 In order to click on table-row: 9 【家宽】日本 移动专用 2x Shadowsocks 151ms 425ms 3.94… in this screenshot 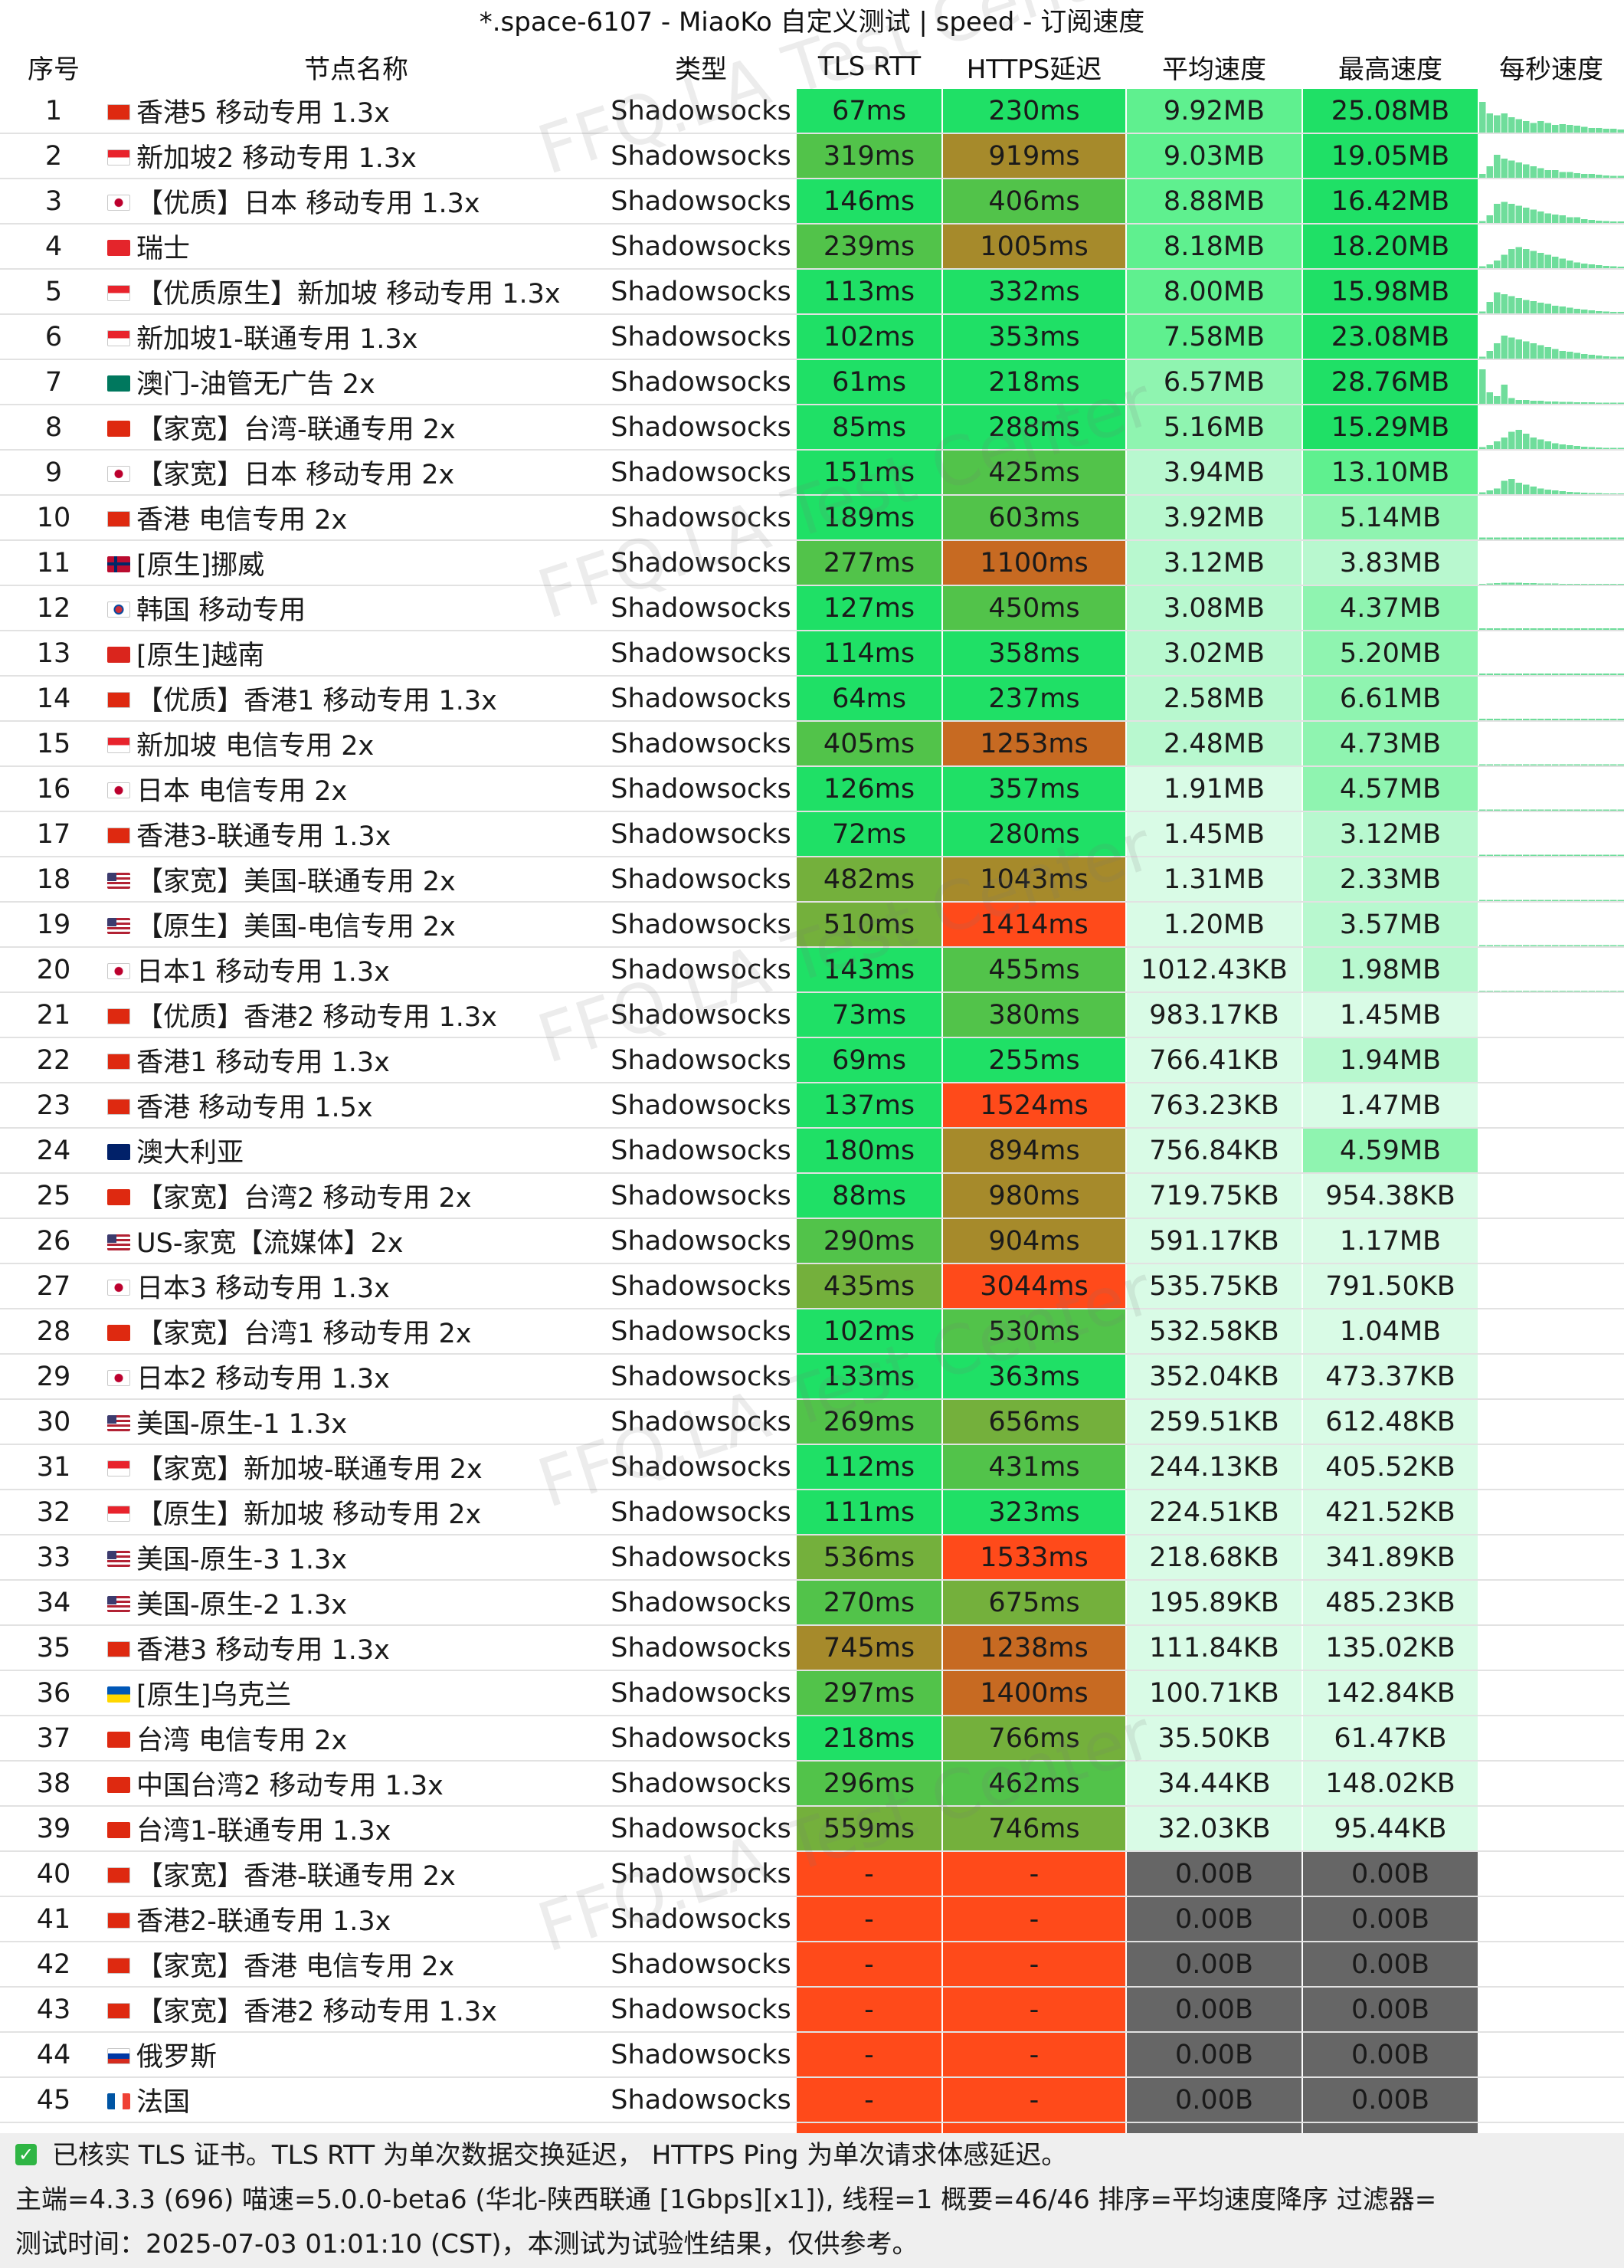, I will do `click(812, 473)`.